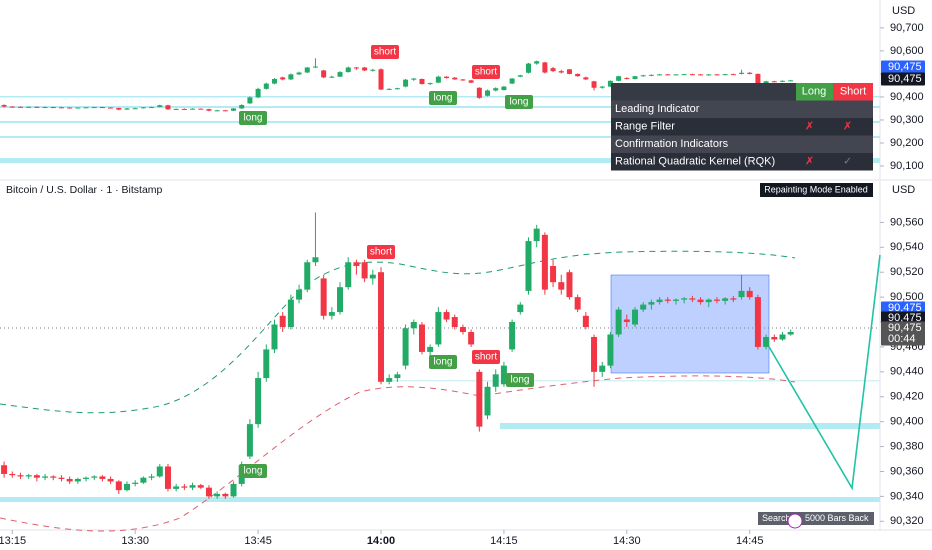 This screenshot has width=932, height=550. What do you see at coordinates (907, 521) in the screenshot?
I see `y-tick-label: 90,320` at bounding box center [907, 521].